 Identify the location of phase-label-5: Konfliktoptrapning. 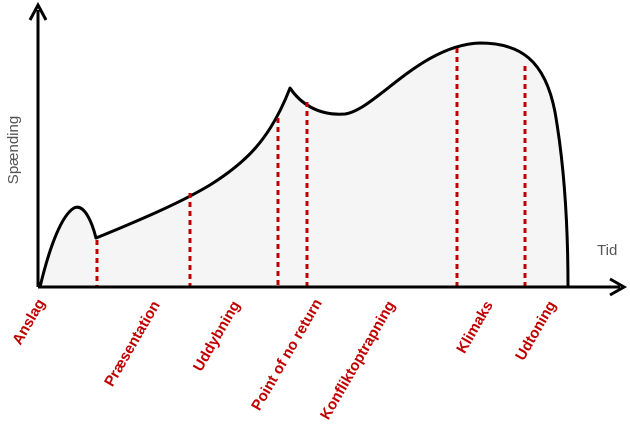
(358, 360).